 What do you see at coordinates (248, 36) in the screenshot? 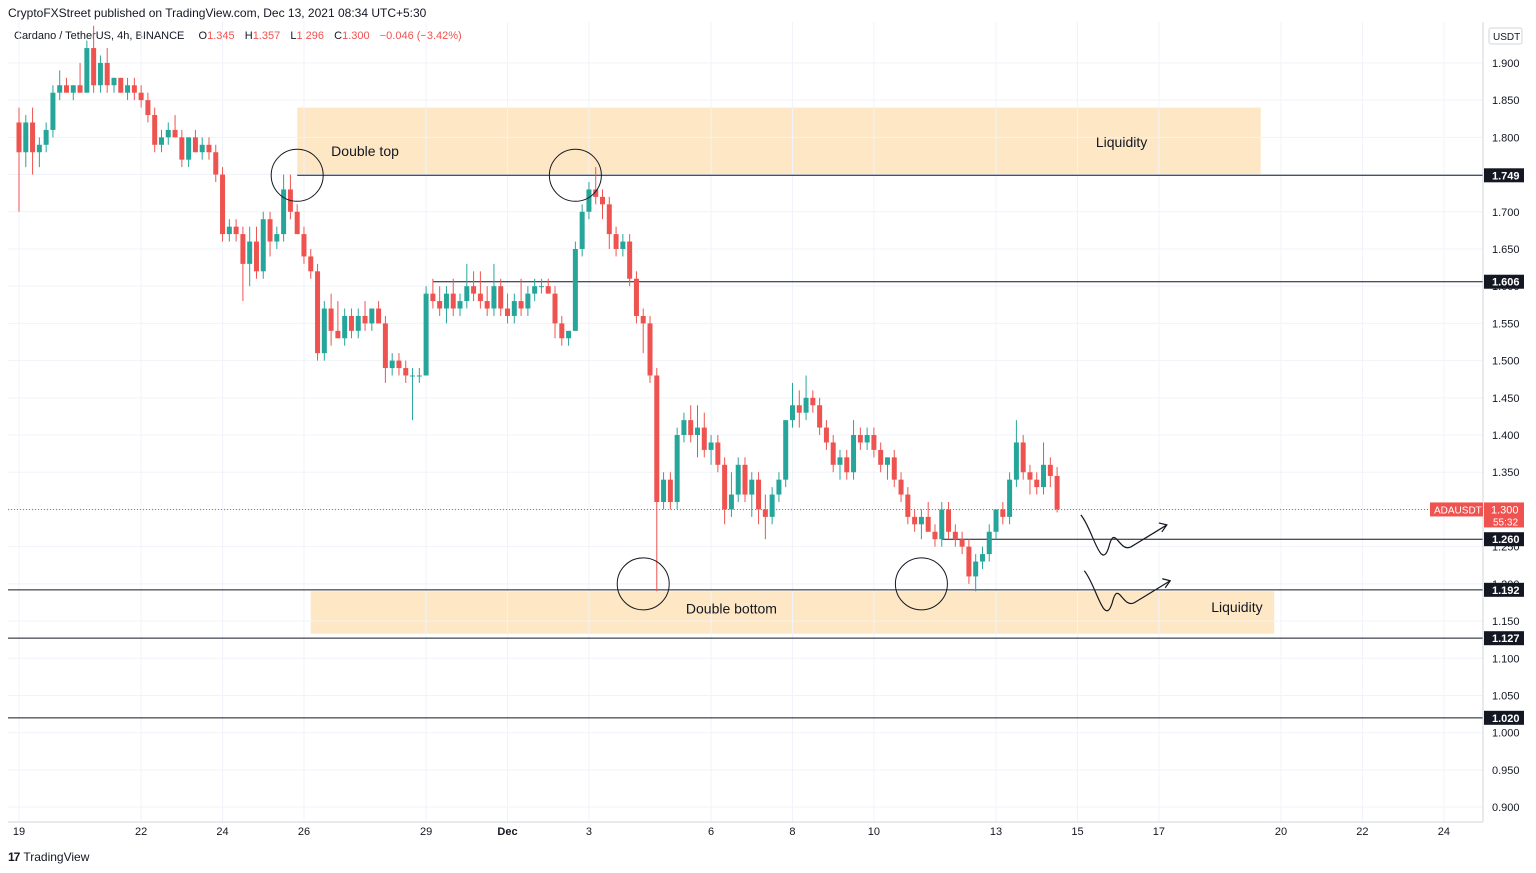
I see `high-label: H` at bounding box center [248, 36].